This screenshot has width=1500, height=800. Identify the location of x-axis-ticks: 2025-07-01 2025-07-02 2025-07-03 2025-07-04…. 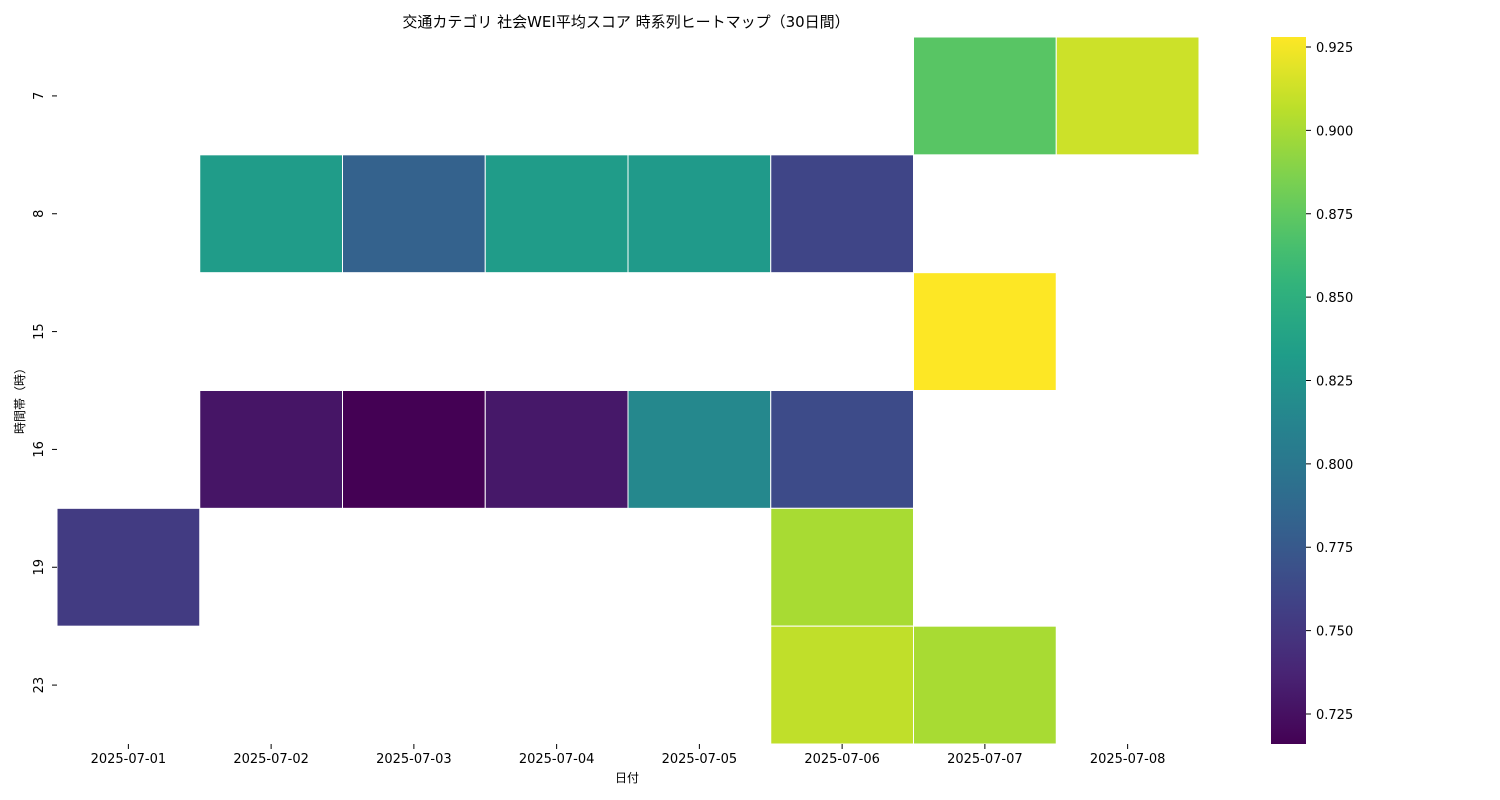
(628, 755).